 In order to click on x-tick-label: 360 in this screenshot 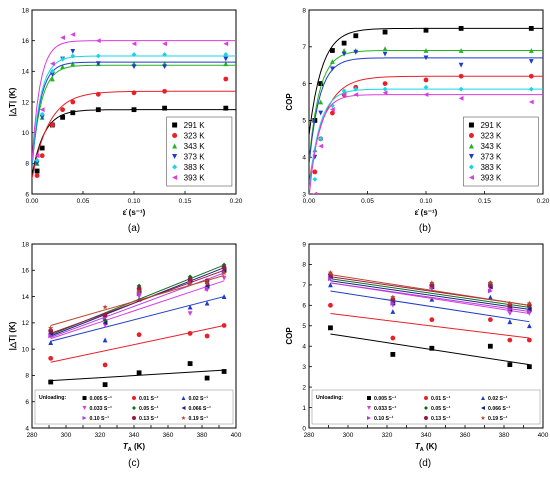, I will do `click(168, 435)`.